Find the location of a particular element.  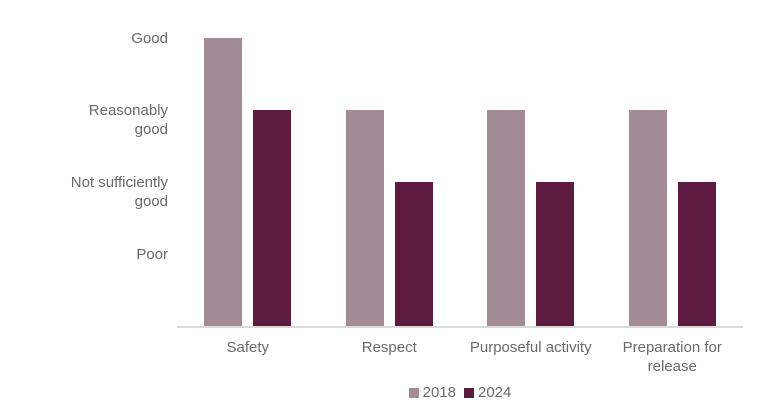

y-axis-tick-label-reasonably: Reasonably good is located at coordinates (128, 119).